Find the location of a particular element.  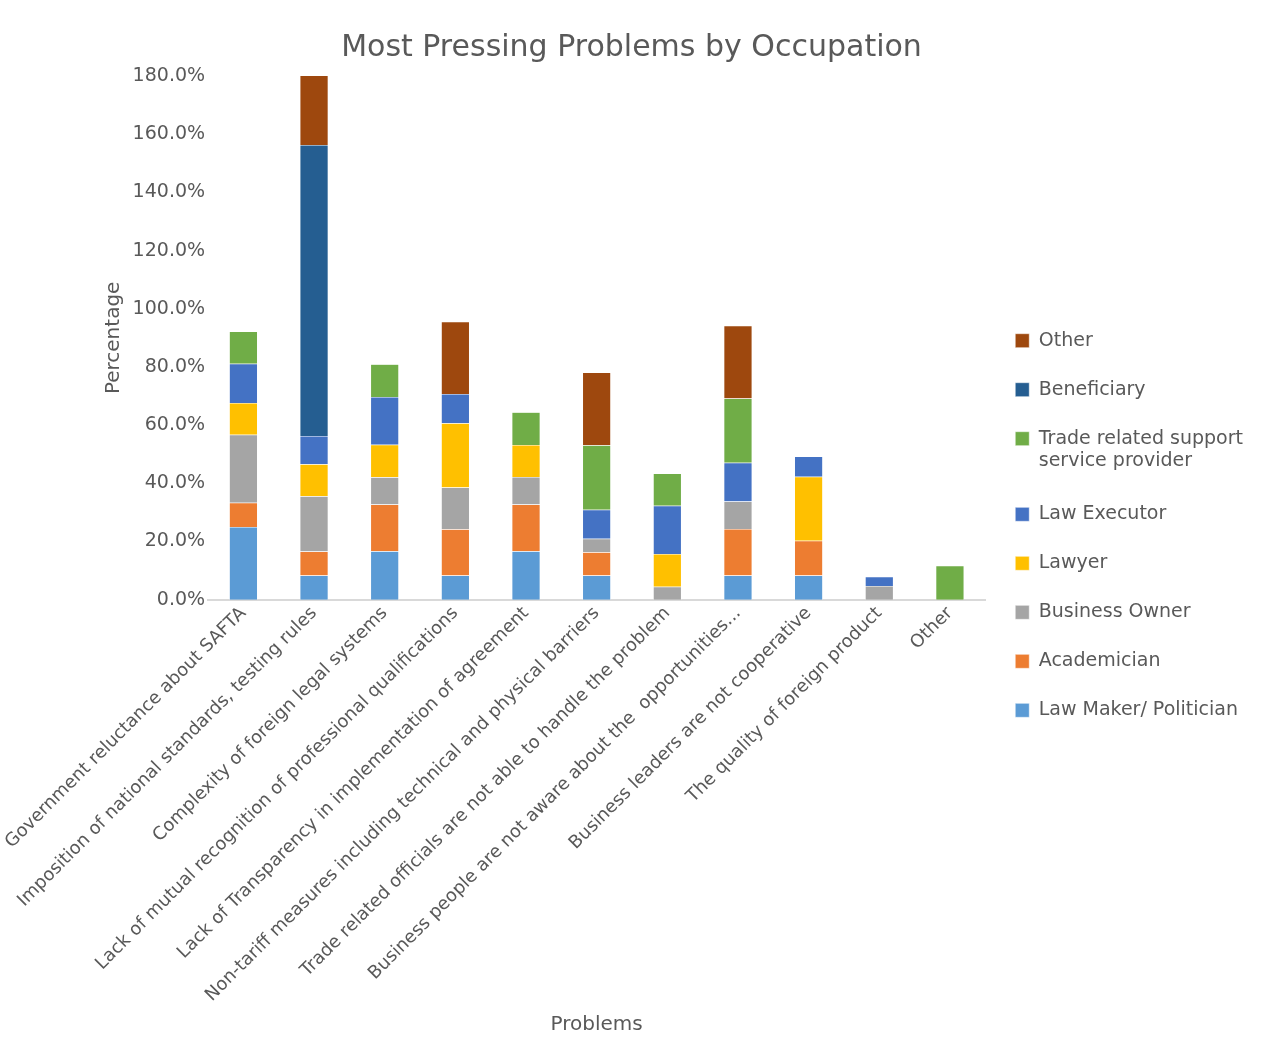

legend-label: Trade related support service provider is located at coordinates (1140, 448).